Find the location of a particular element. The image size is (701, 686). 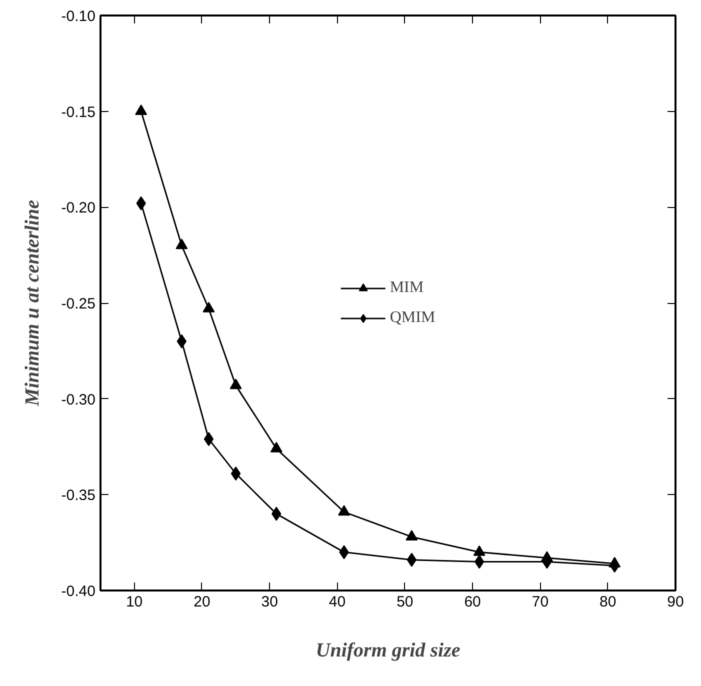

x-axis-title: Uniform grid size is located at coordinates (388, 651).